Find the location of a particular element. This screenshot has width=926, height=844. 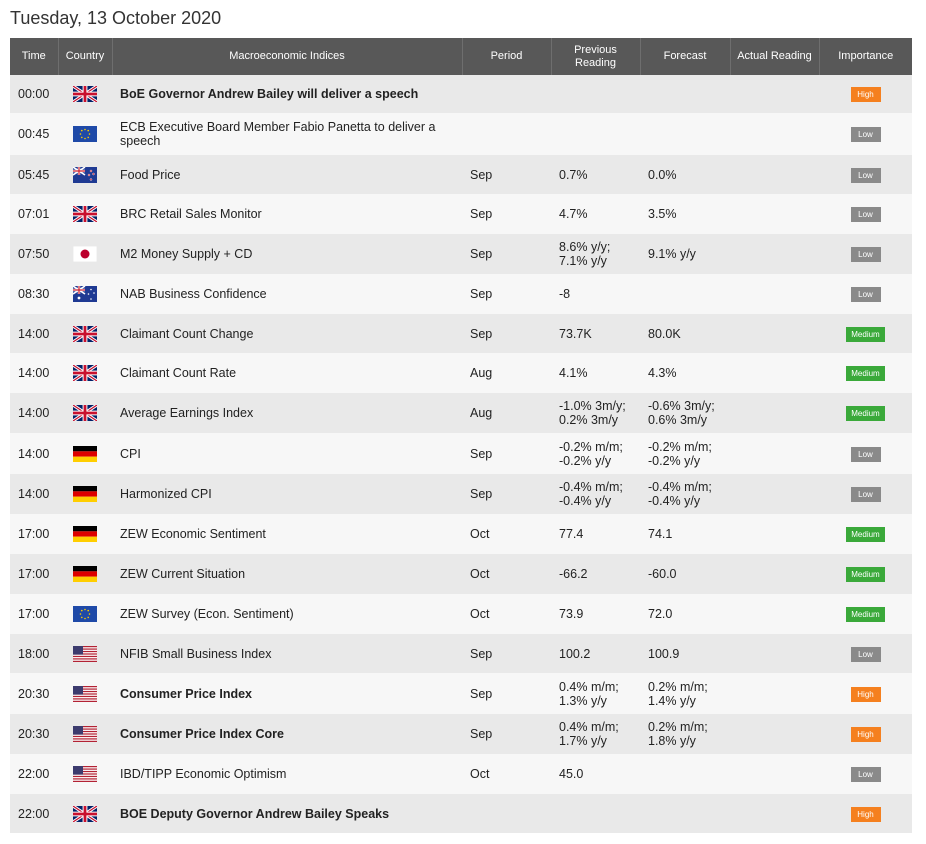

forecast-cell: -0.6% 3m/y; 0.6% 3m/y is located at coordinates (685, 413).